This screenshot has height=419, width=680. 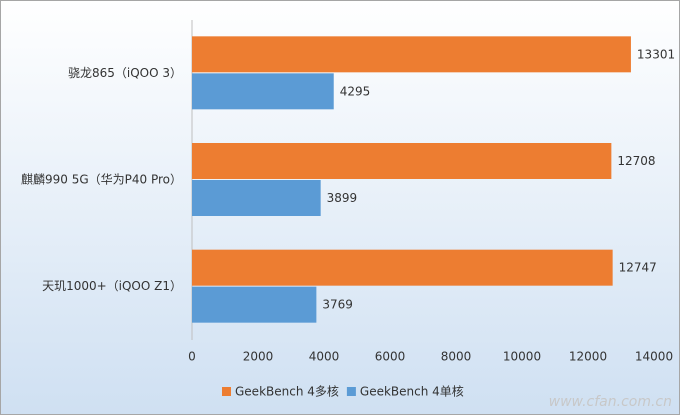 What do you see at coordinates (656, 54) in the screenshot?
I see `value-label: 13301` at bounding box center [656, 54].